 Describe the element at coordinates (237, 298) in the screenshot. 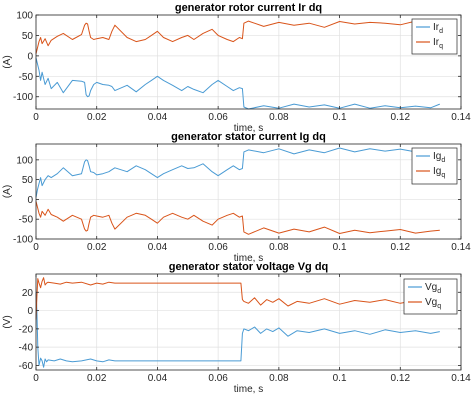

I see `series-line-vg-q` at that location.